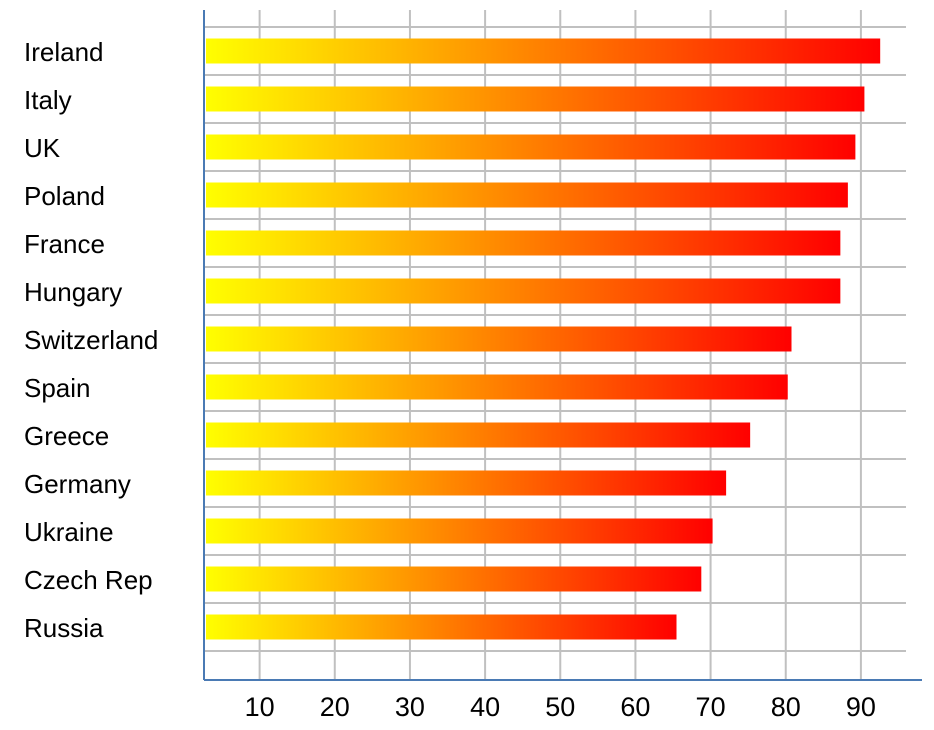 The height and width of the screenshot is (730, 934). I want to click on category-label: Russia, so click(64, 628).